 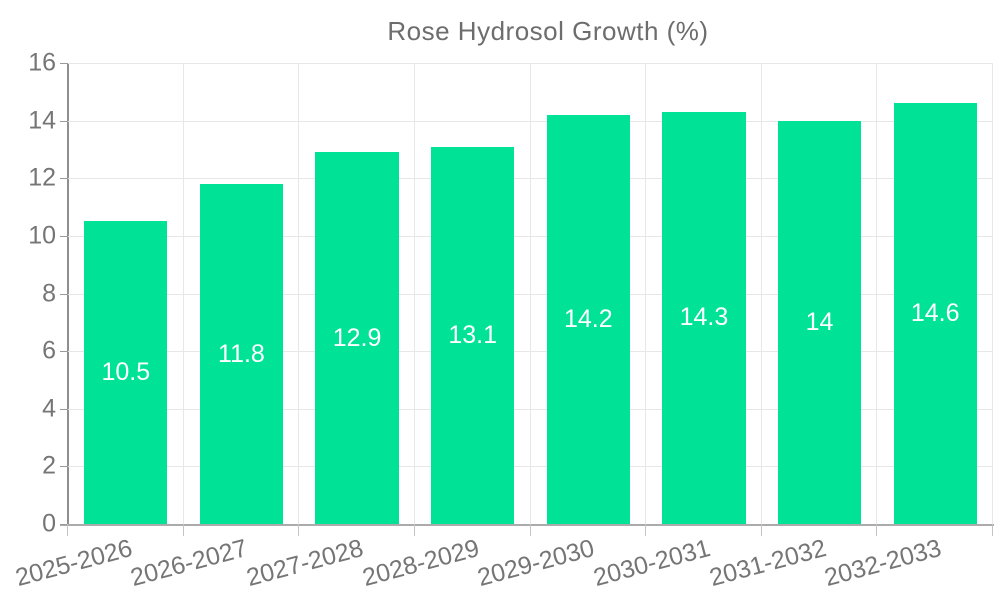 What do you see at coordinates (305, 563) in the screenshot?
I see `x-axis-category-label: 2027-2028` at bounding box center [305, 563].